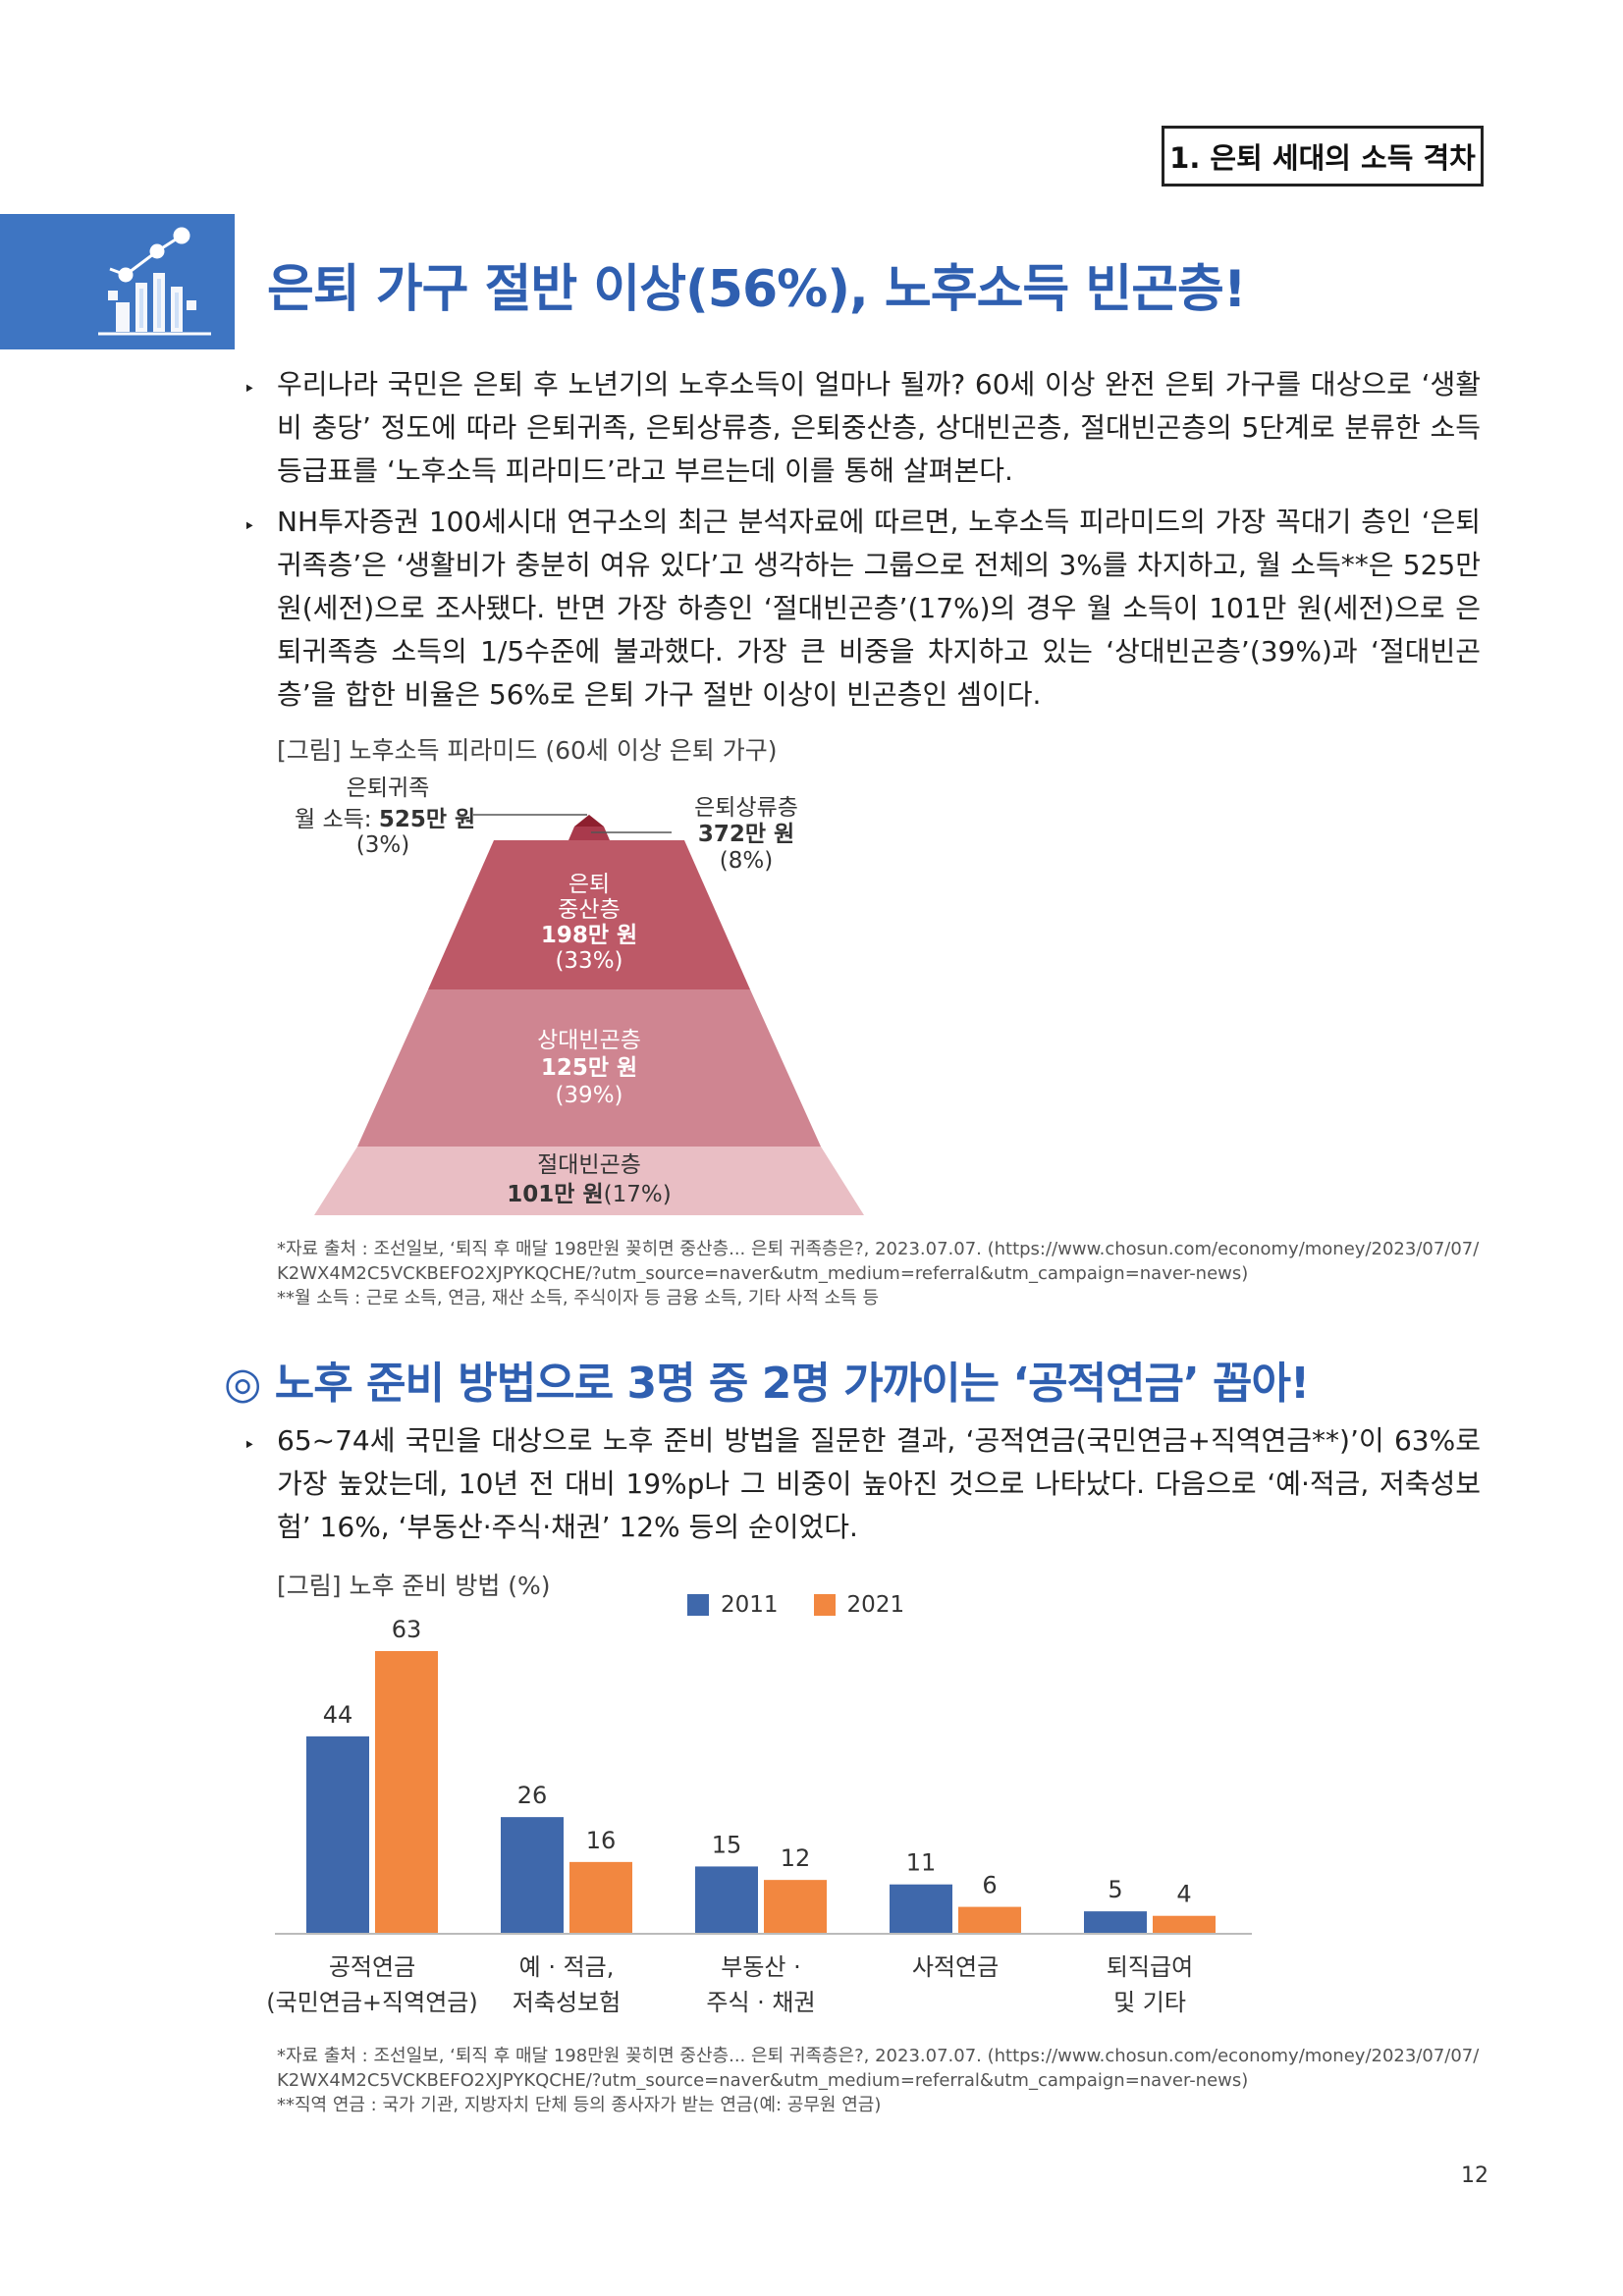 The image size is (1623, 2296). Describe the element at coordinates (1474, 2175) in the screenshot. I see `page-number: 12` at that location.